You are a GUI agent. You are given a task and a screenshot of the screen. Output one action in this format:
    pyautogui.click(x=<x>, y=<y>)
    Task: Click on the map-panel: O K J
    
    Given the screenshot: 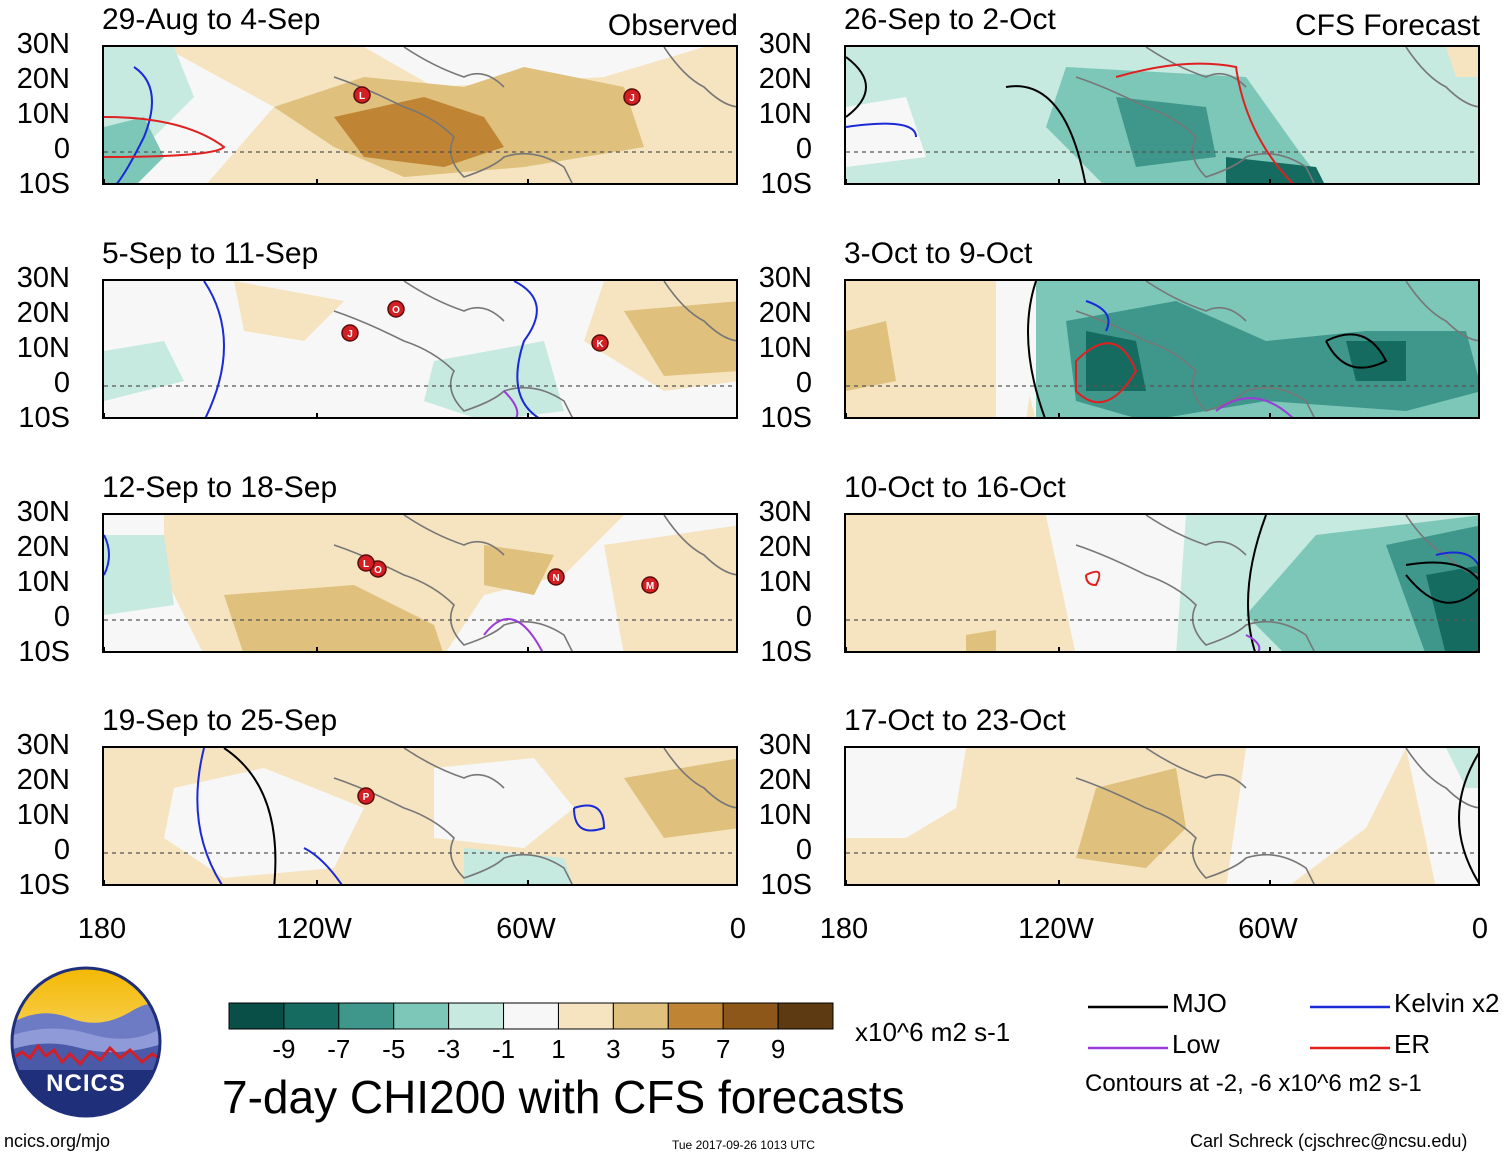 What is the action you would take?
    pyautogui.click(x=420, y=349)
    